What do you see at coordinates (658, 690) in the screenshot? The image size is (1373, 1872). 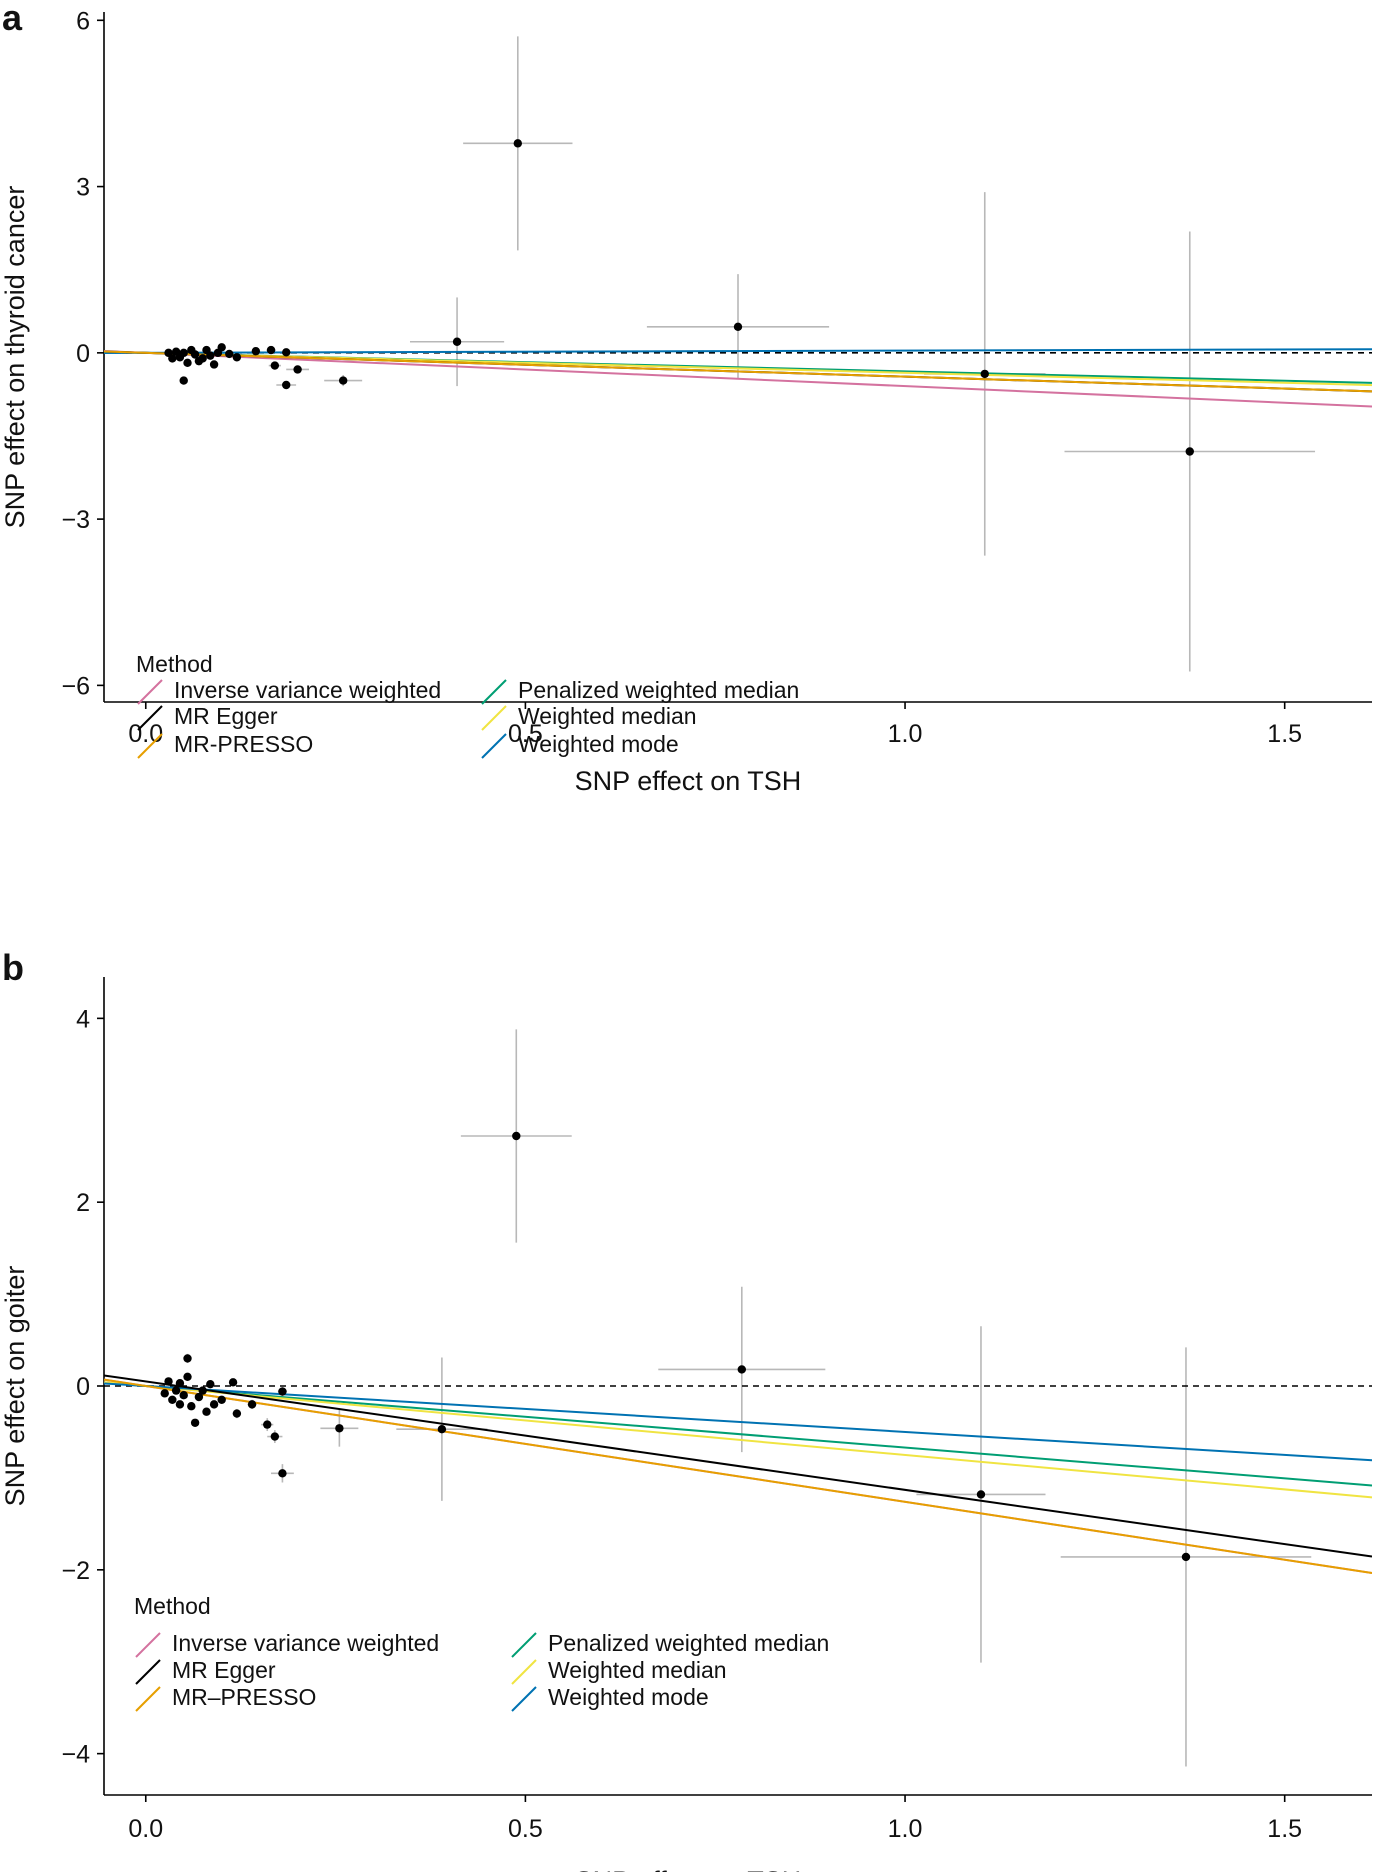 I see `legend-label: Penalized weighted median` at bounding box center [658, 690].